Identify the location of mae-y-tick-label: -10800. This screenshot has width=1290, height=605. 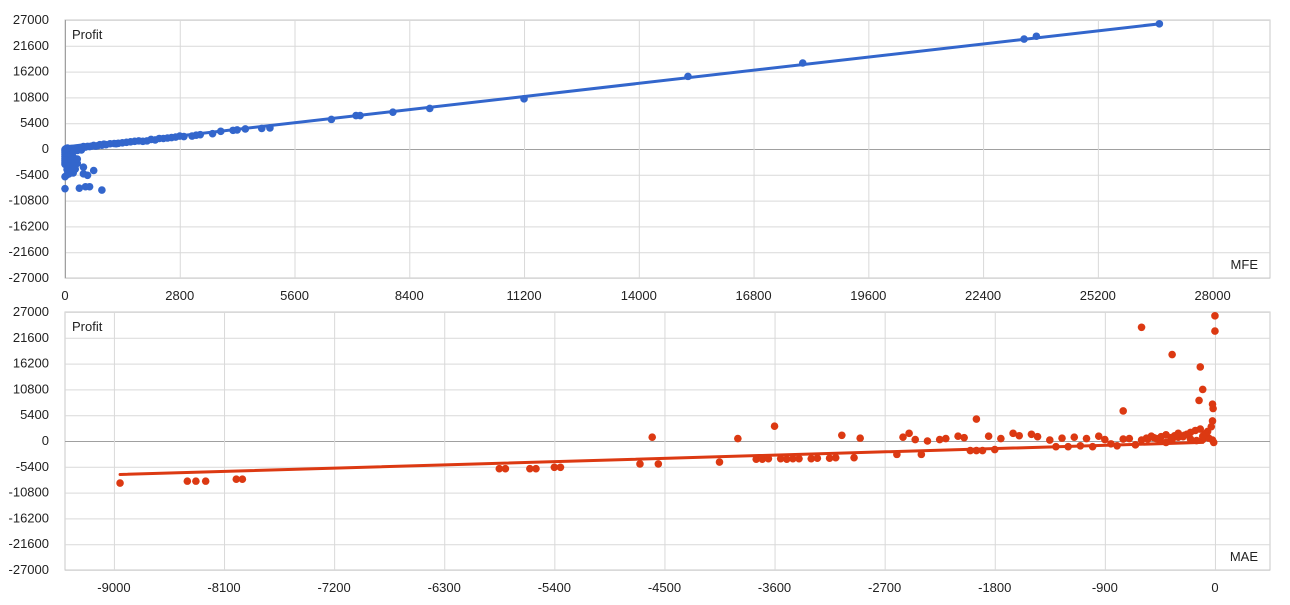
(29, 492).